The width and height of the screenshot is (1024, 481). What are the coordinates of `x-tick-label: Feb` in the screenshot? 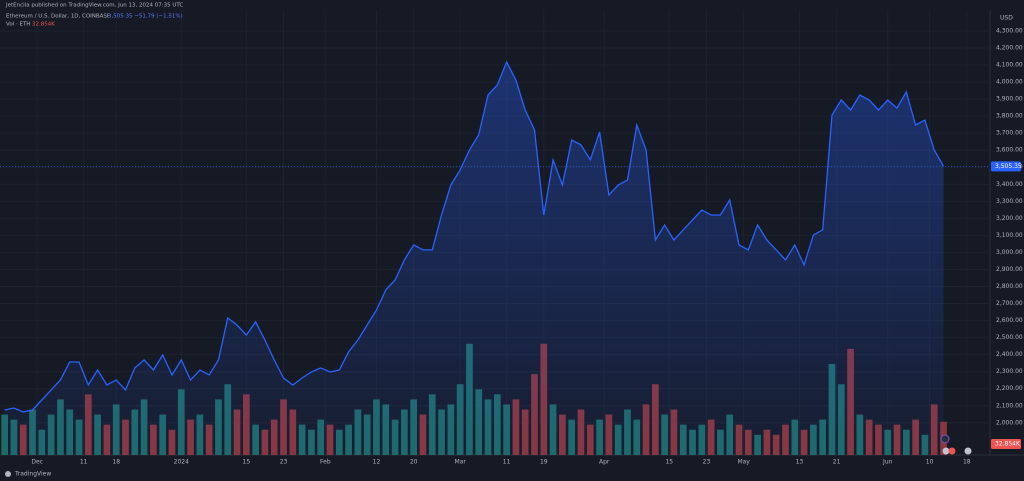 It's located at (325, 462).